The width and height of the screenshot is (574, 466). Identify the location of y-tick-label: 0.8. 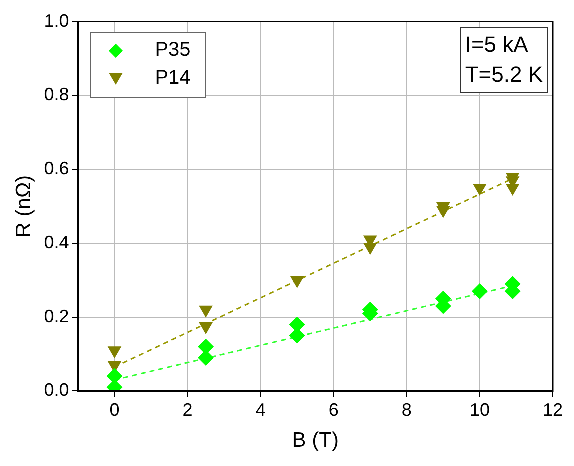
(57, 94).